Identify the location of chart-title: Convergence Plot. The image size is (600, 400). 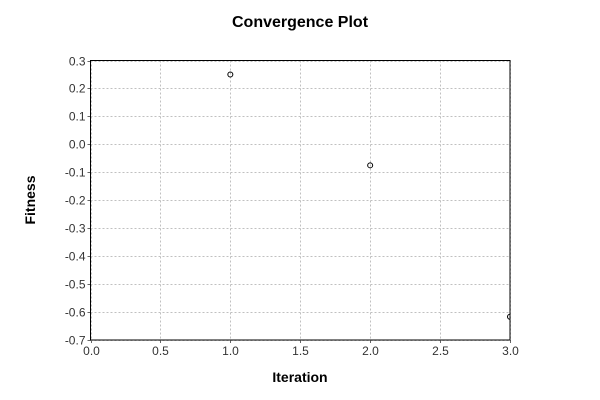
(300, 22).